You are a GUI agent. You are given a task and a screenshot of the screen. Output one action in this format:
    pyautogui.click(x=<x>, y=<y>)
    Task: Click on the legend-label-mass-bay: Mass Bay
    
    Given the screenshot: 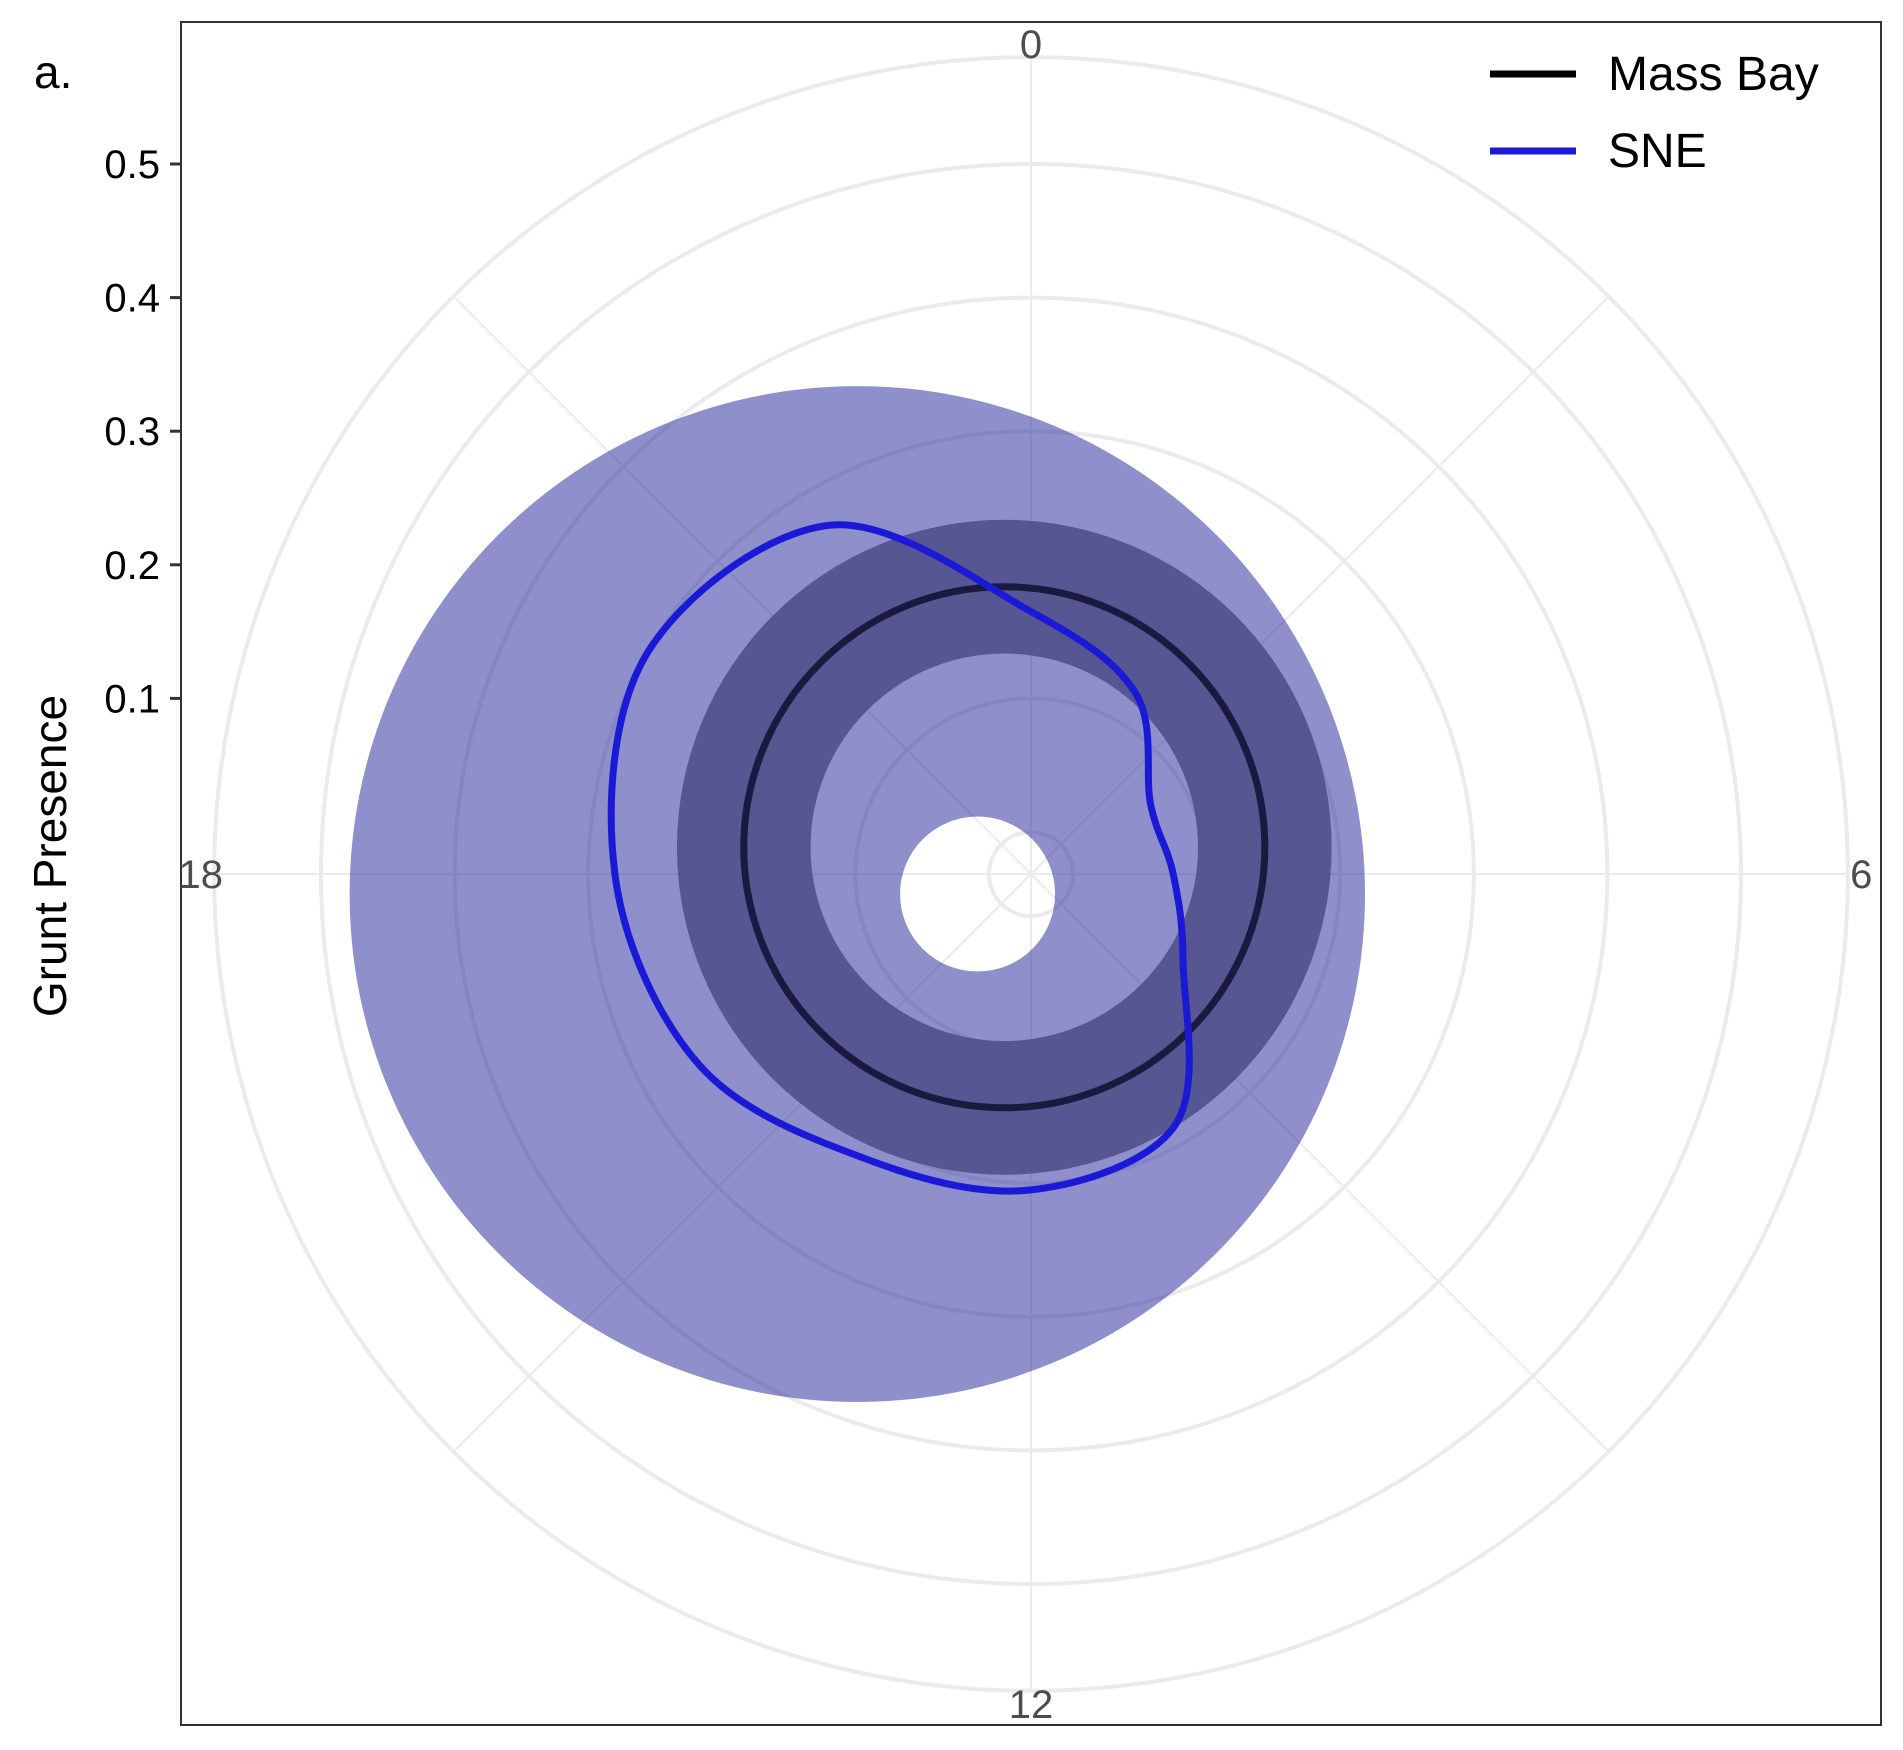 What is the action you would take?
    pyautogui.click(x=1713, y=74)
    